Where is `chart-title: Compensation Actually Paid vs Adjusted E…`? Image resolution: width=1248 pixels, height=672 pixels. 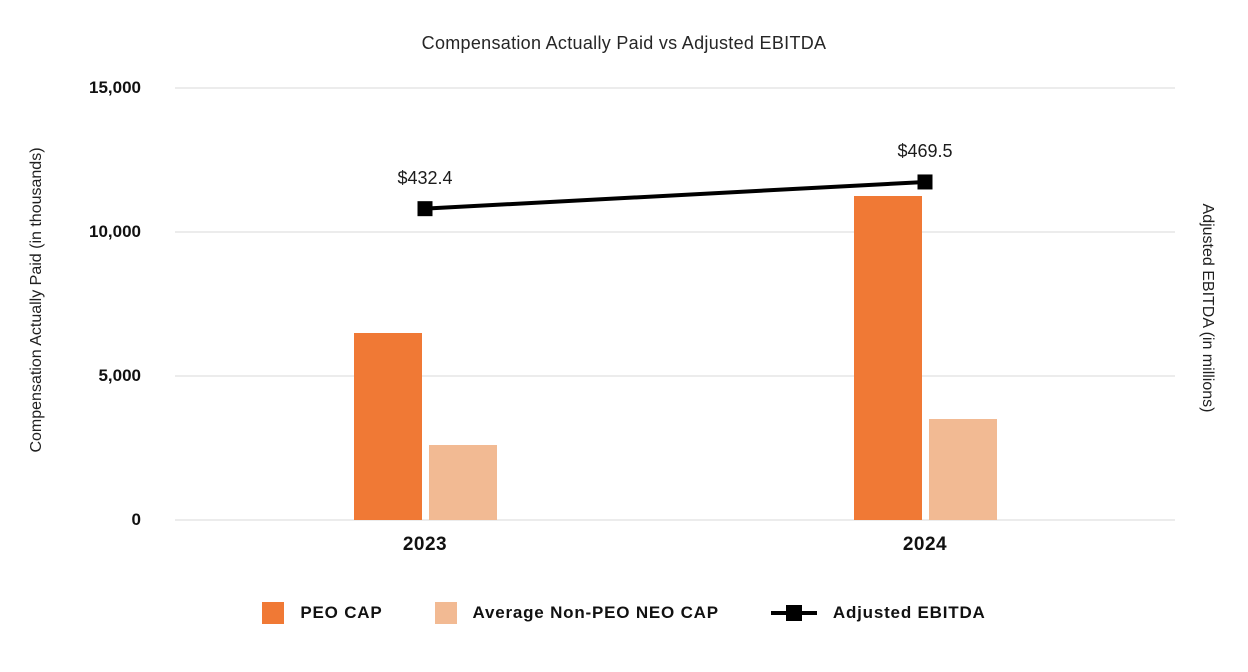
chart-title: Compensation Actually Paid vs Adjusted E… is located at coordinates (624, 43).